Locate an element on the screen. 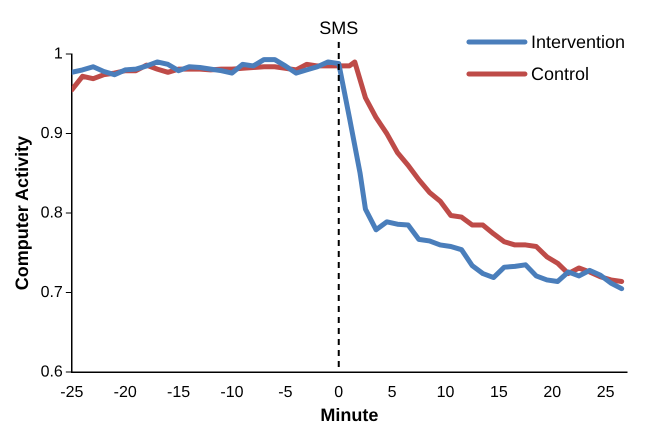 The image size is (647, 431). x-axis-title: Minute is located at coordinates (349, 415).